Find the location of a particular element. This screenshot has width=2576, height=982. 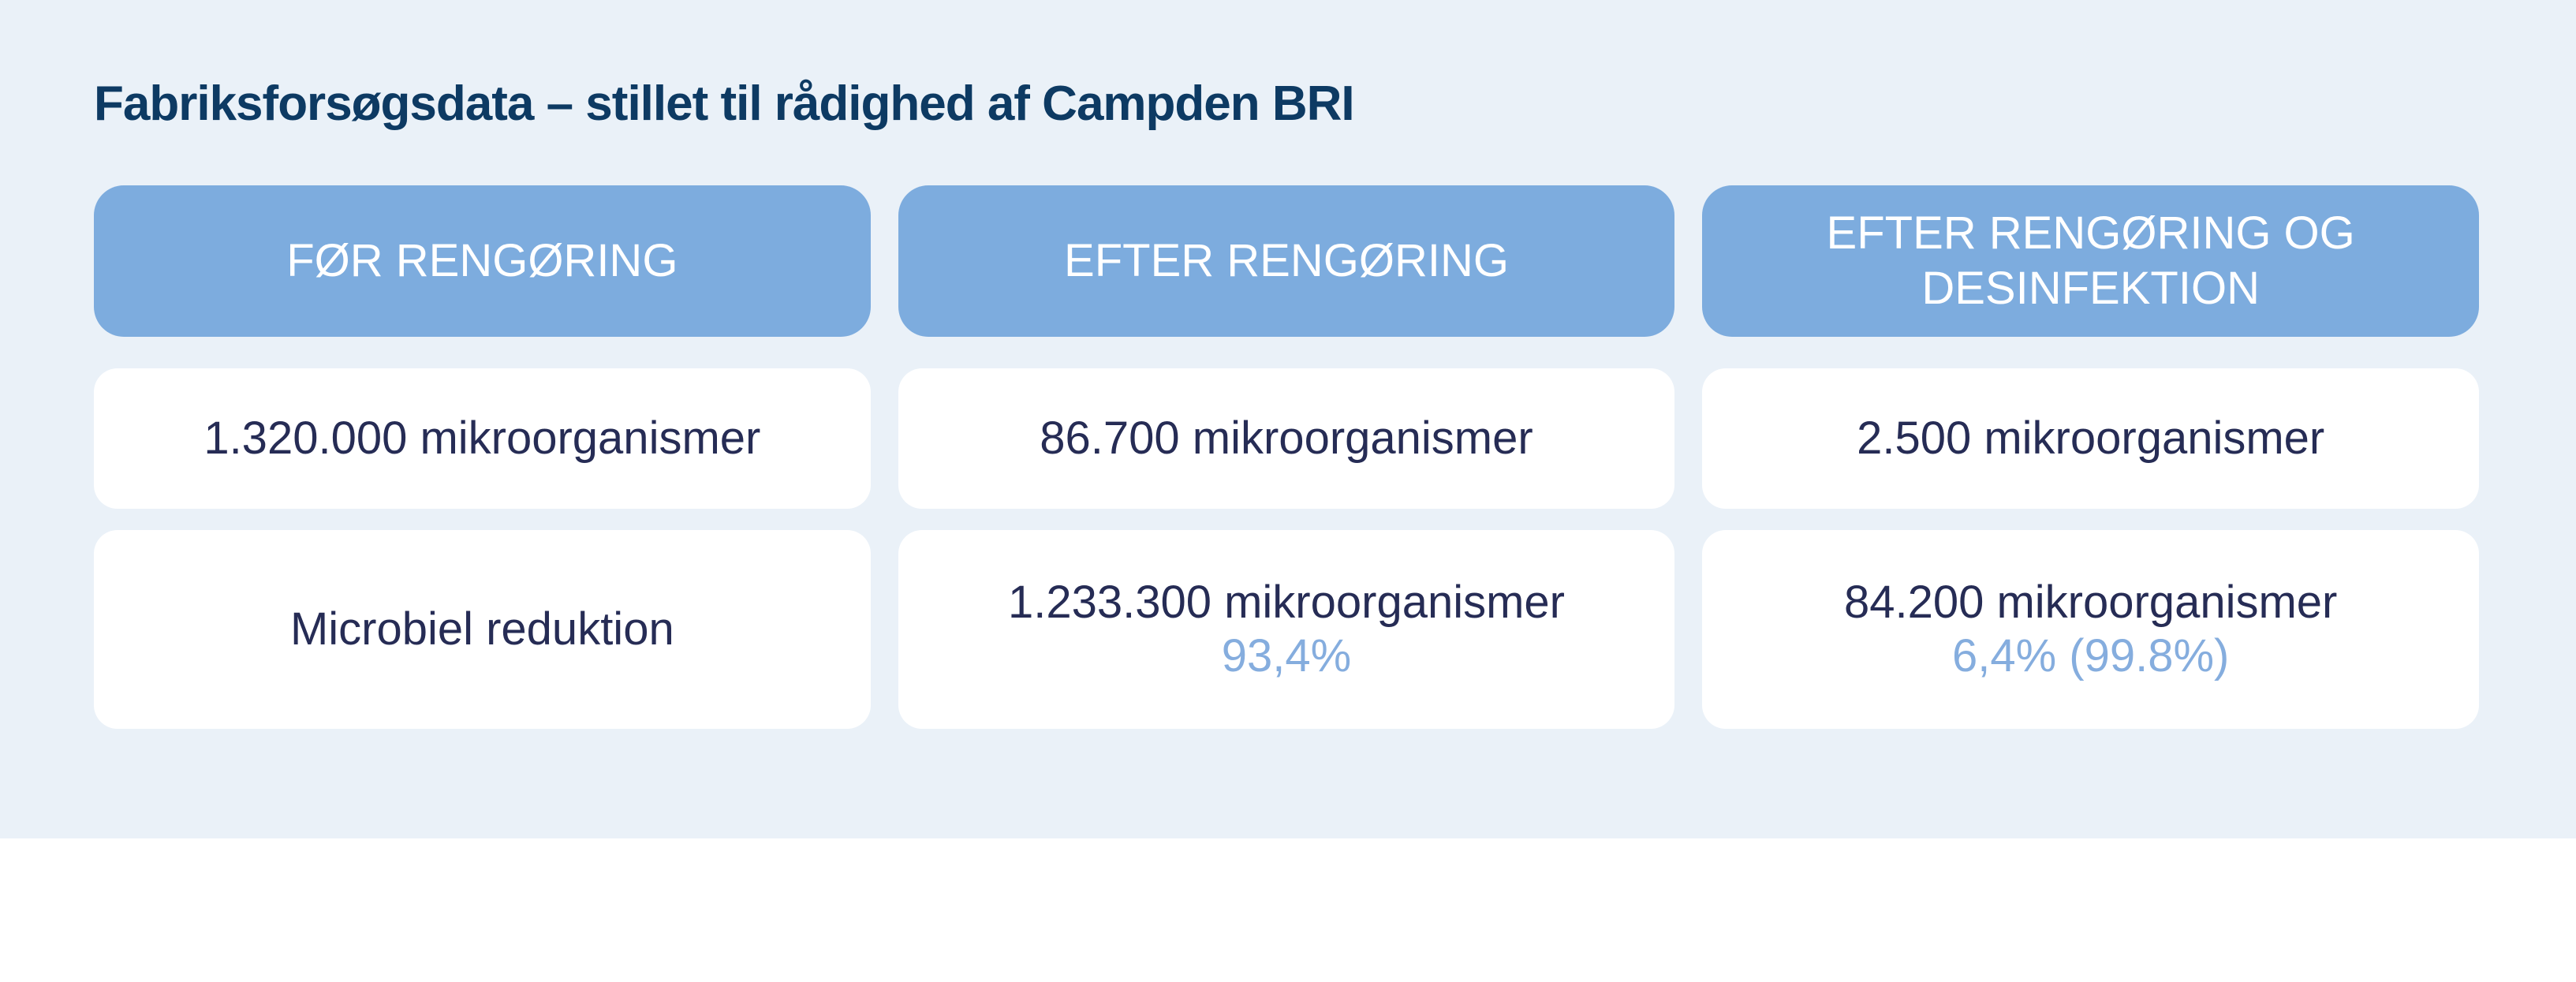

reduction-card-after-cleaning-and-disinfection: 84.200 mikroorganismer 6,4% (99.8%) is located at coordinates (2090, 629).